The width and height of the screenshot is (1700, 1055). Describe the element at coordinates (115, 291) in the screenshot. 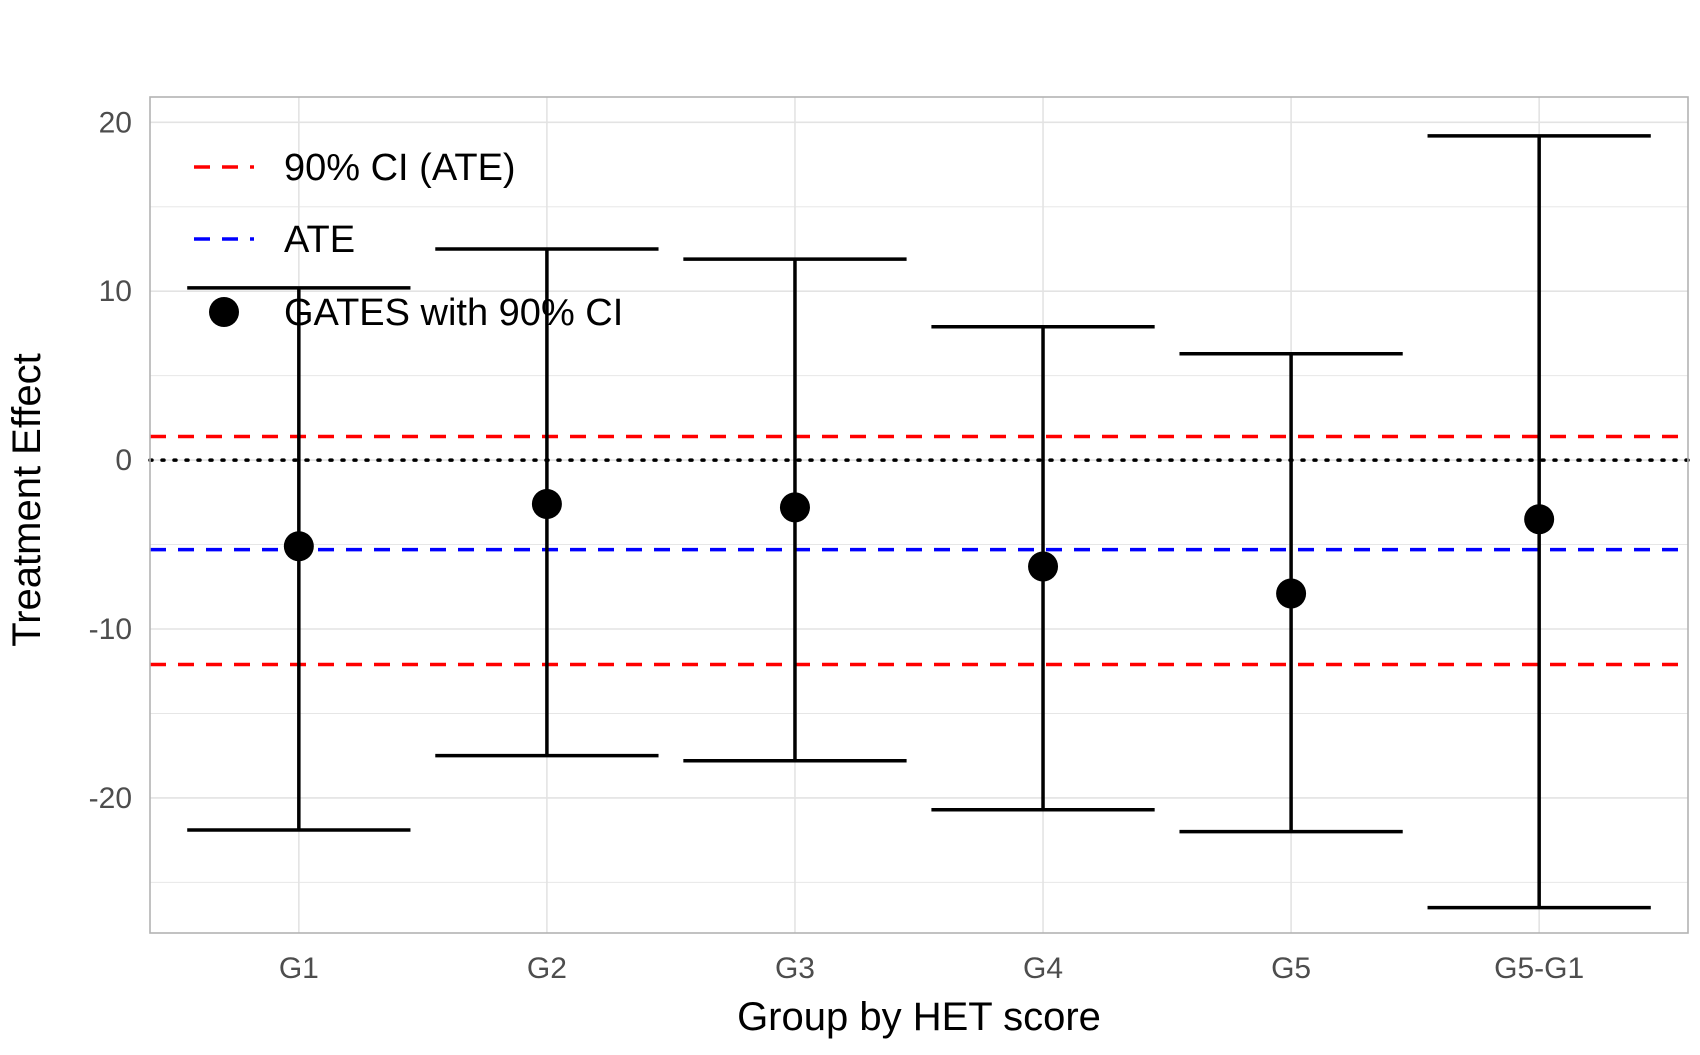

I see `y-tick-label: 10` at that location.